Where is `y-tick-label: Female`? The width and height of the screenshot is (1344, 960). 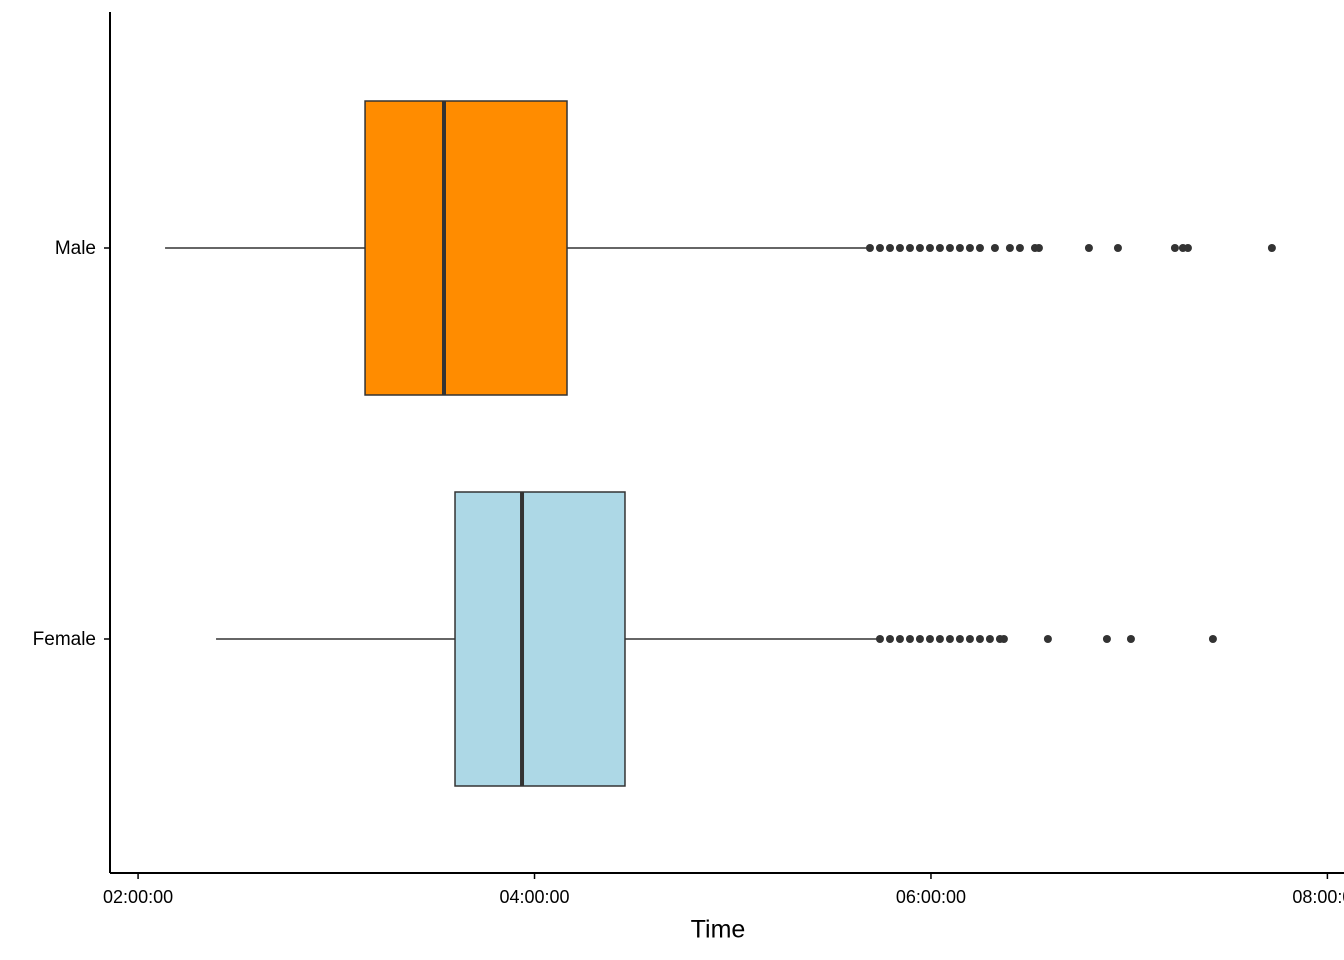 y-tick-label: Female is located at coordinates (64, 639).